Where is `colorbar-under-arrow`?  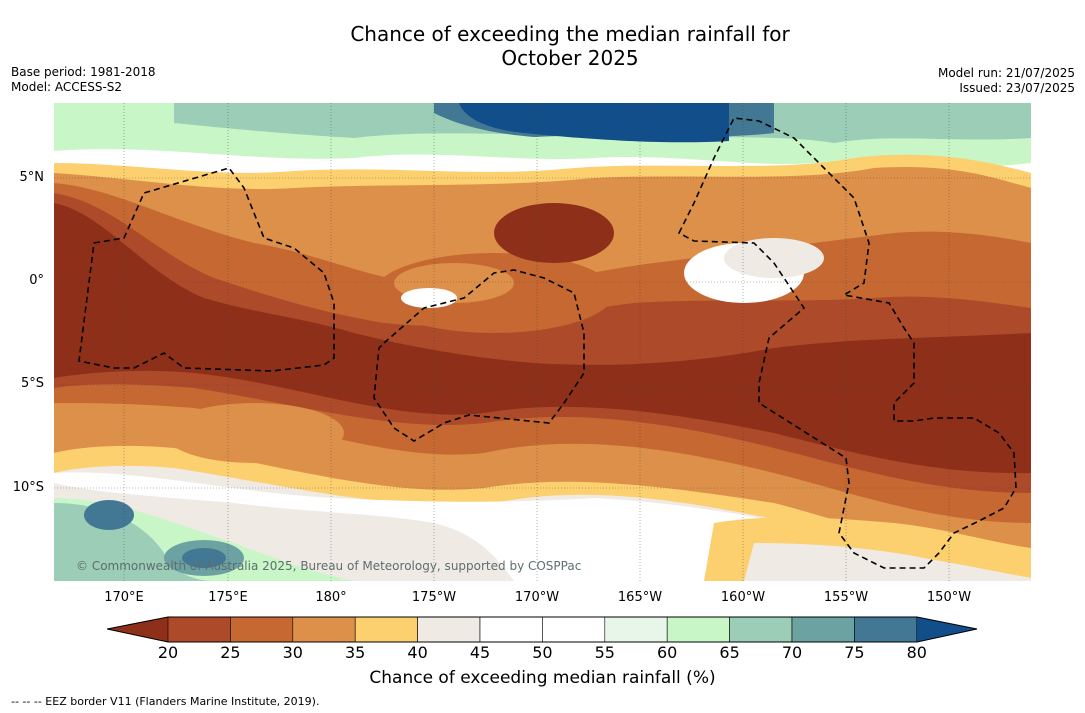 colorbar-under-arrow is located at coordinates (137, 629).